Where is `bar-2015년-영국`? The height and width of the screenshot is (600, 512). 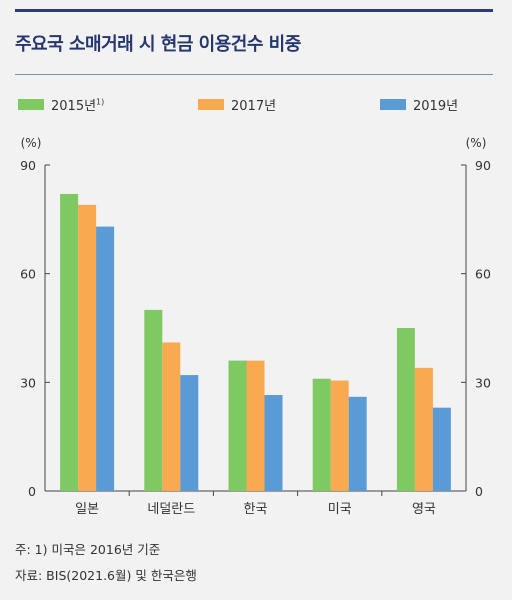 bar-2015년-영국 is located at coordinates (405, 409).